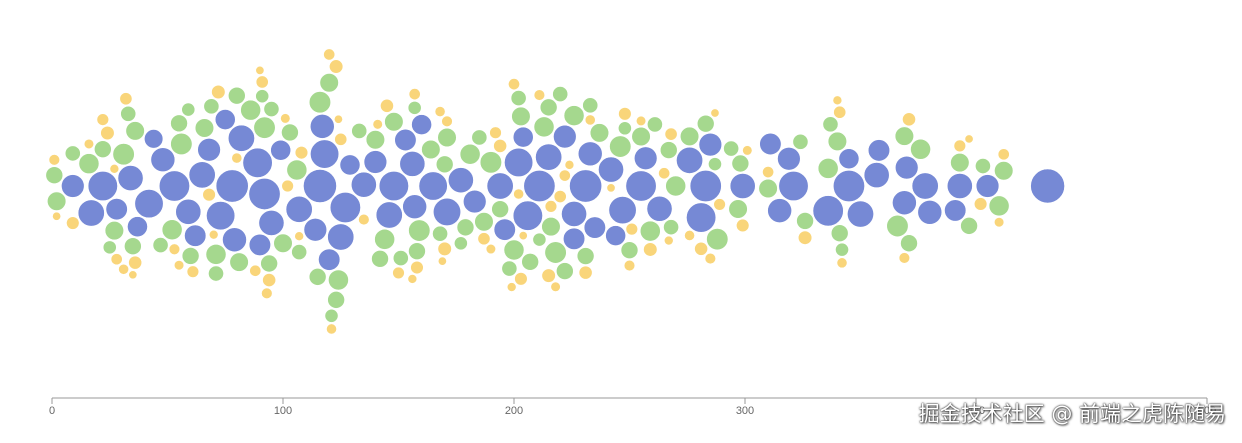 This screenshot has width=1242, height=443. What do you see at coordinates (514, 411) in the screenshot?
I see `x-tick-label: 200` at bounding box center [514, 411].